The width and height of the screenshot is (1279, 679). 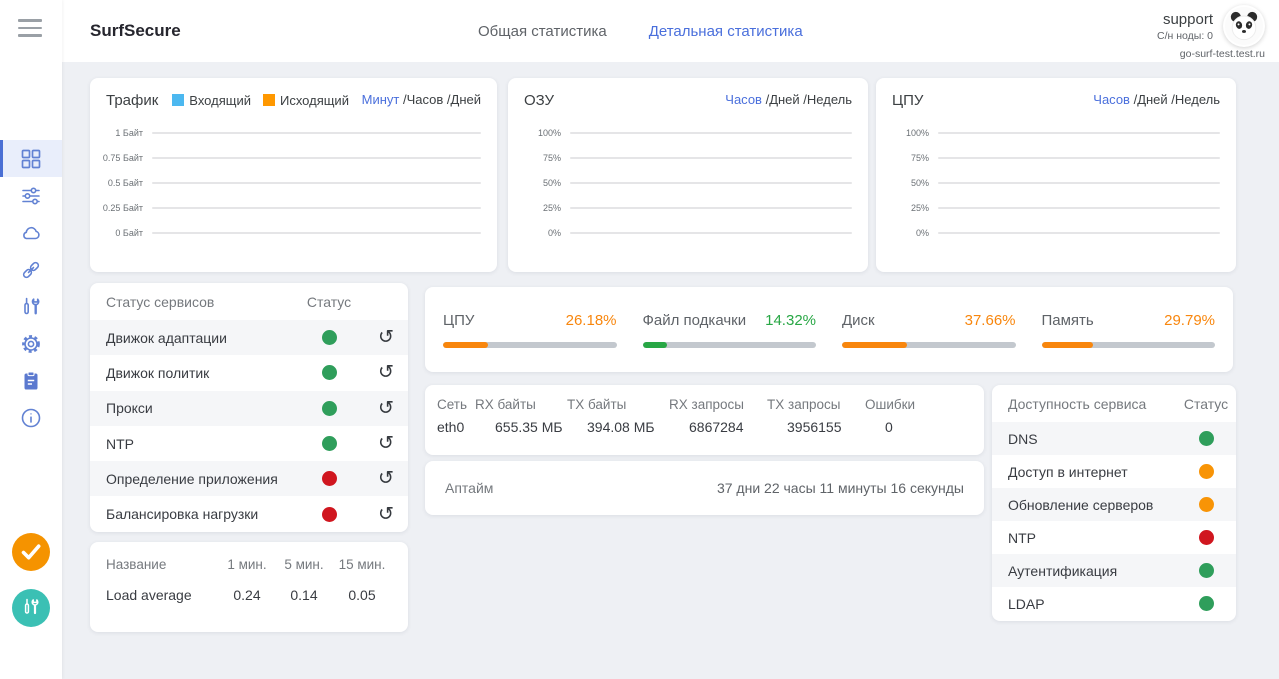 I want to click on chart-grid-row: 0 Байт, so click(x=290, y=232).